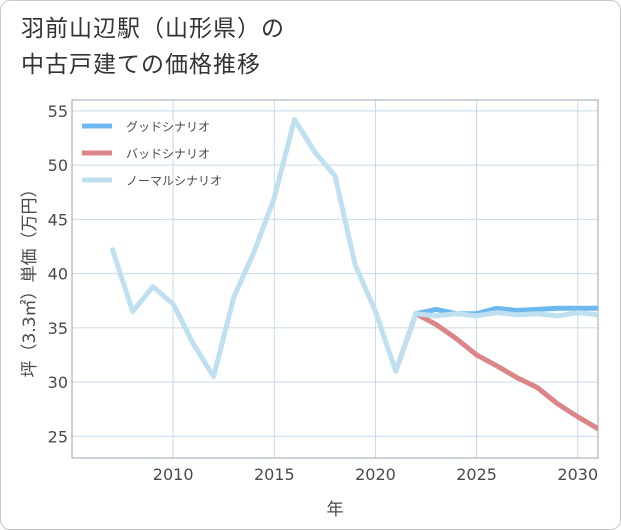 This screenshot has height=530, width=621. Describe the element at coordinates (30, 278) in the screenshot. I see `y-axis-label: 坪（3.3㎡）単価（万円）` at that location.